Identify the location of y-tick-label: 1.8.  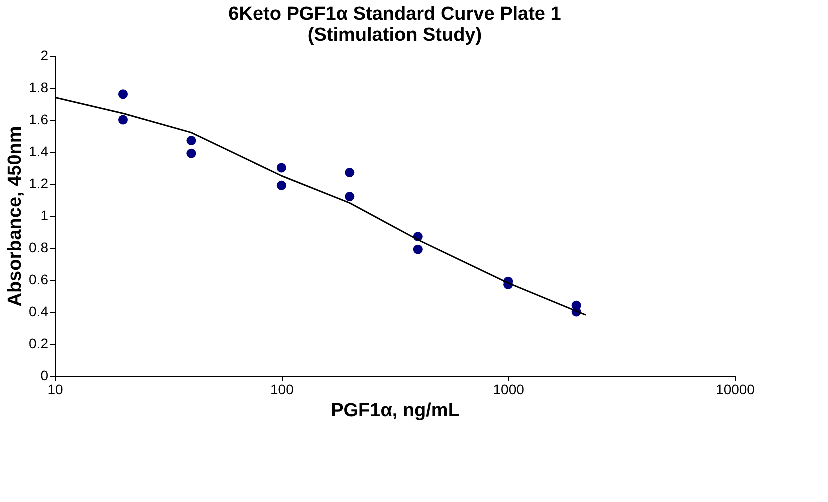
(39, 88).